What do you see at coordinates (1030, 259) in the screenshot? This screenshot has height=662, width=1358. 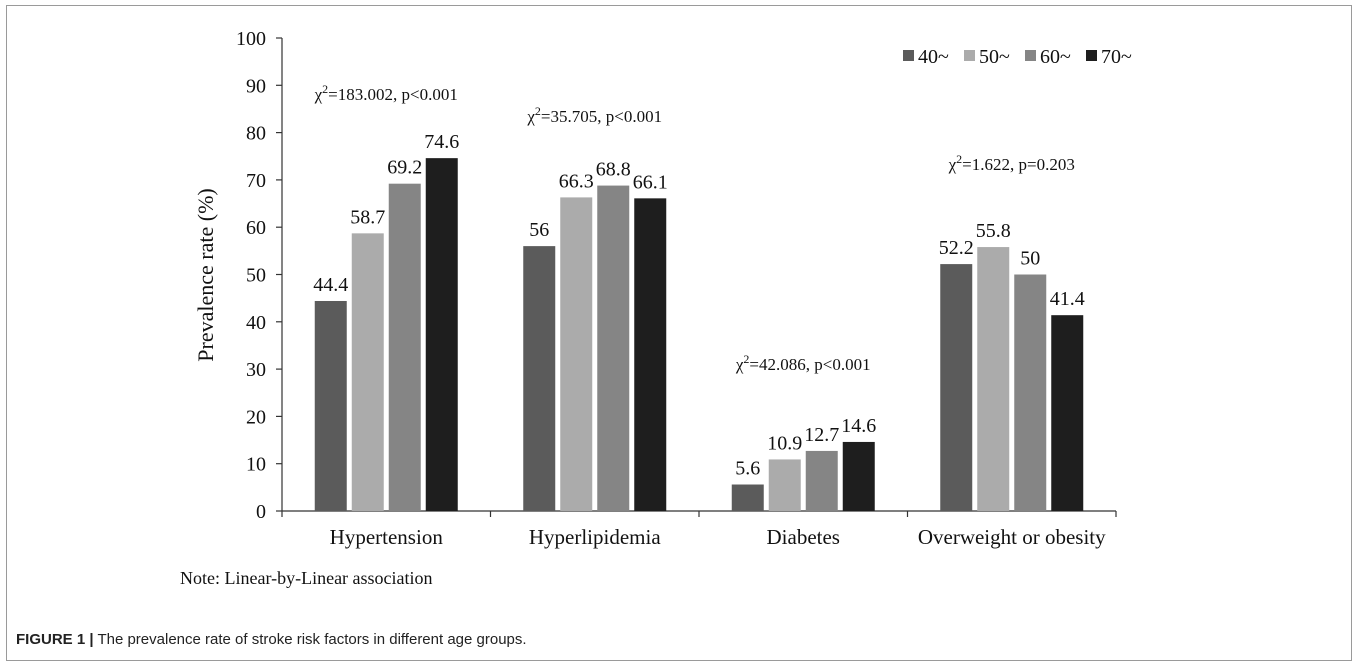 I see `bar-data-label: 50` at bounding box center [1030, 259].